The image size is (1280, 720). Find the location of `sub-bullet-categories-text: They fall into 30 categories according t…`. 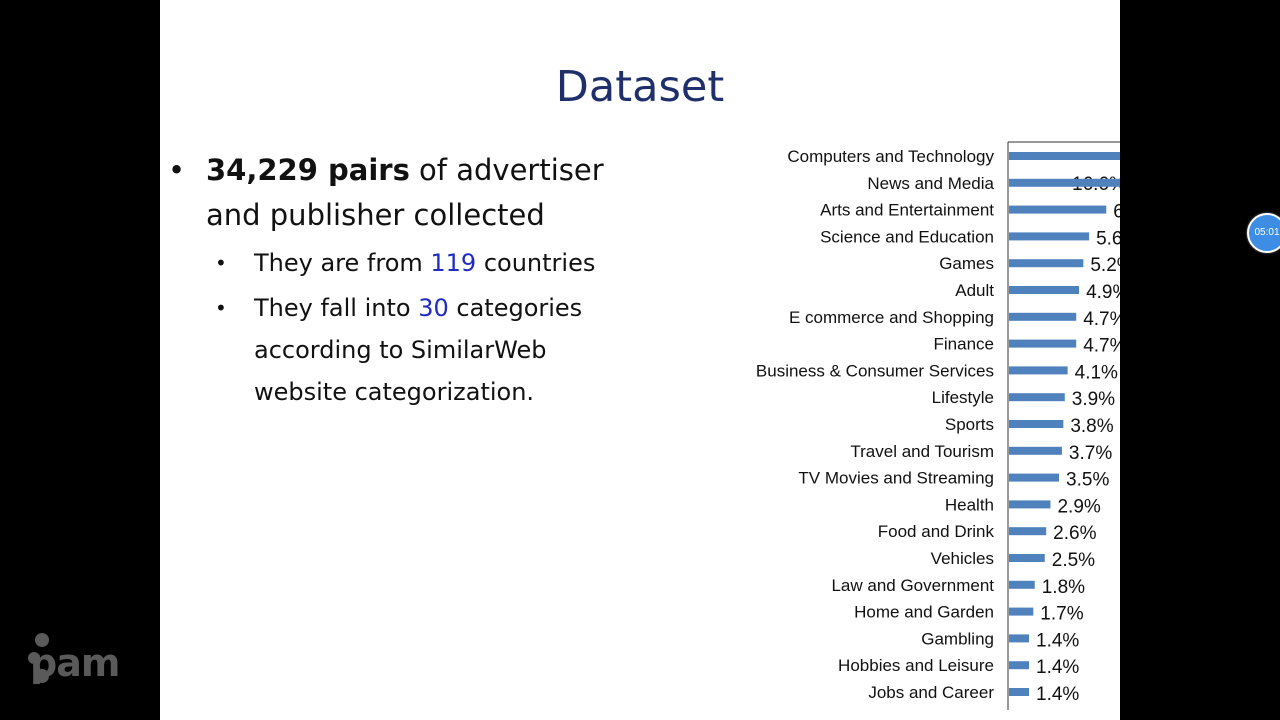

sub-bullet-categories-text: They fall into 30 categories according t… is located at coordinates (418, 350).